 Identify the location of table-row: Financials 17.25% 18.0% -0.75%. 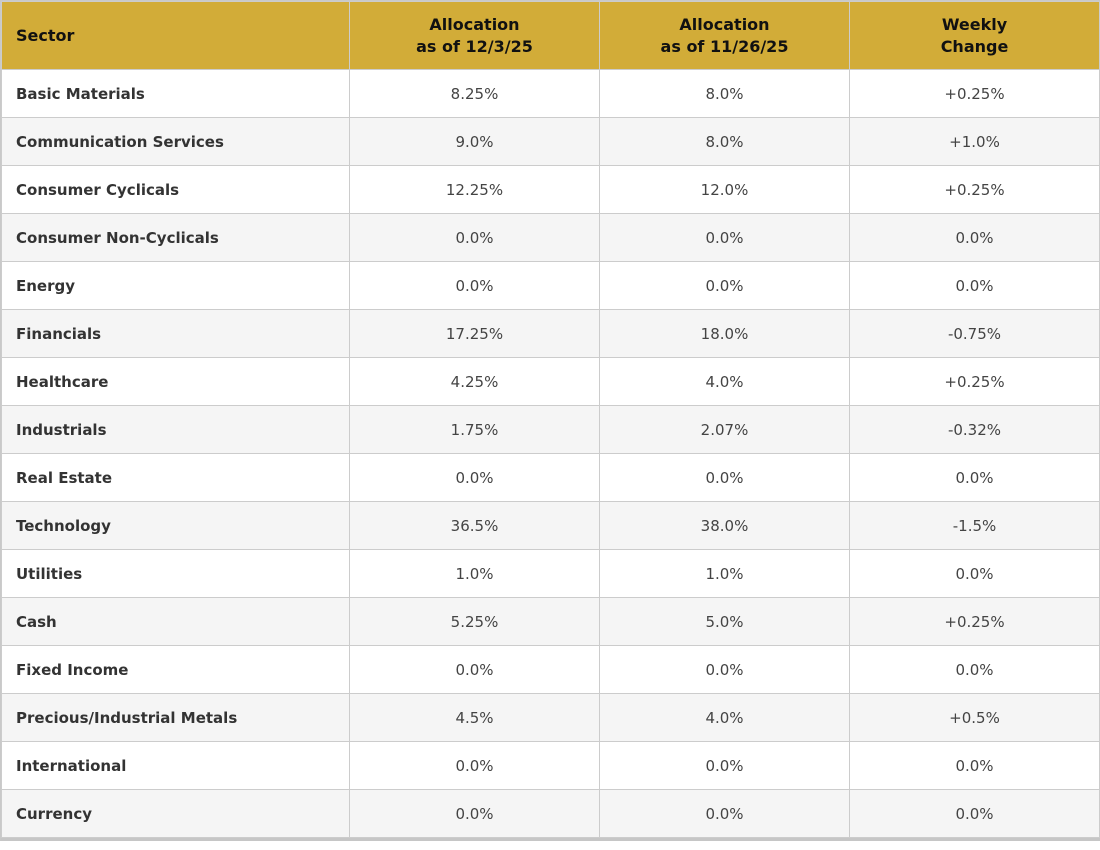
(550, 333).